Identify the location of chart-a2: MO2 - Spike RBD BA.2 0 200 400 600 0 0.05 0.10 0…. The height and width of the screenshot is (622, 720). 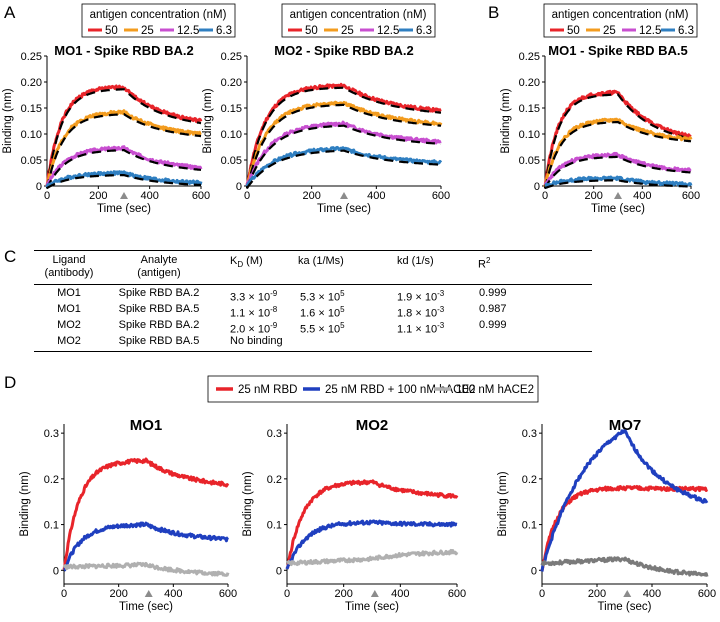
(326, 129).